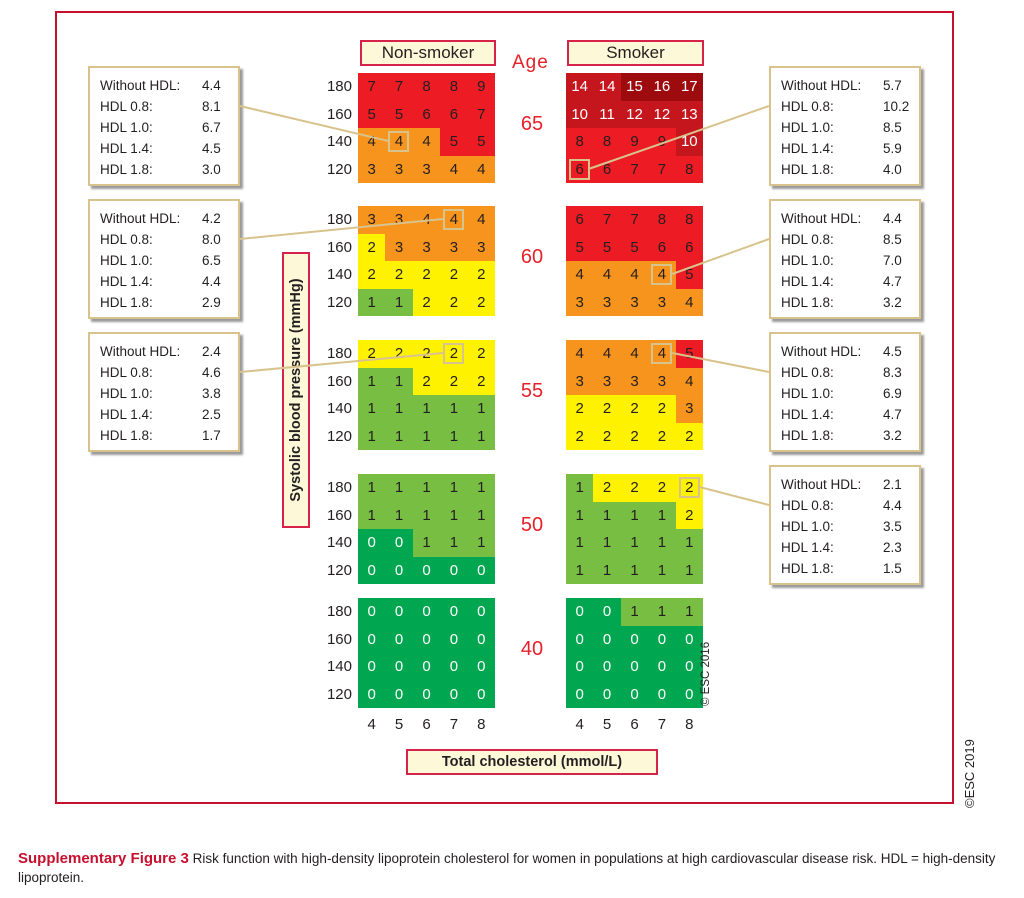  Describe the element at coordinates (169, 260) in the screenshot. I see `hdl-callout-row: HDL 1.0: 6.5` at that location.